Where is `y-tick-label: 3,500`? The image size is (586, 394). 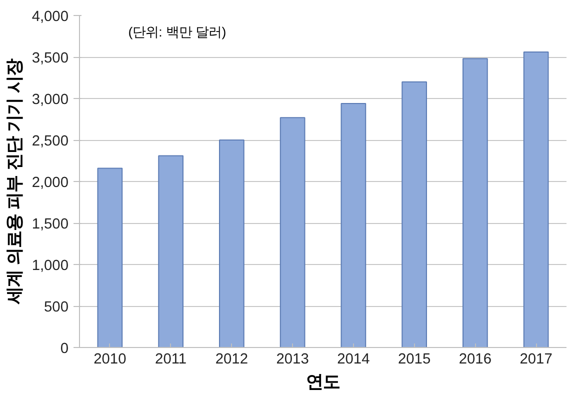 y-tick-label: 3,500 is located at coordinates (50, 58).